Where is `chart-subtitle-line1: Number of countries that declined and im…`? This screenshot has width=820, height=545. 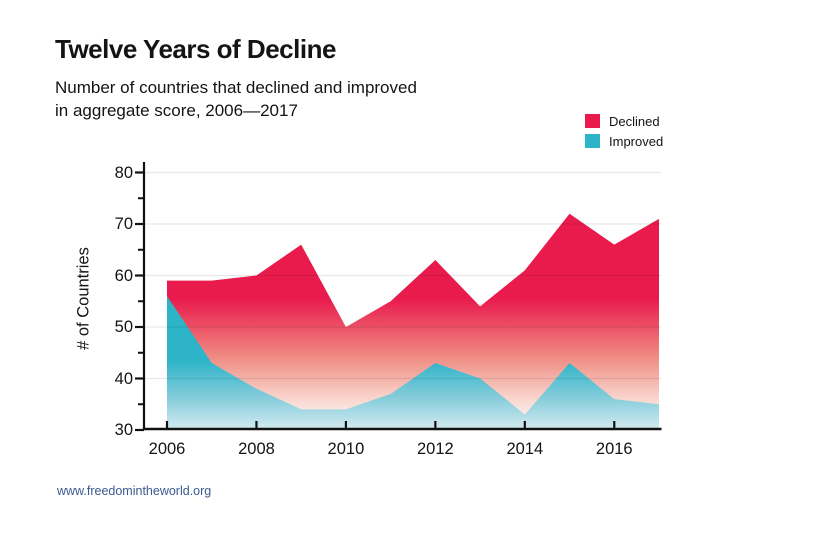
chart-subtitle-line1: Number of countries that declined and im… is located at coordinates (236, 87).